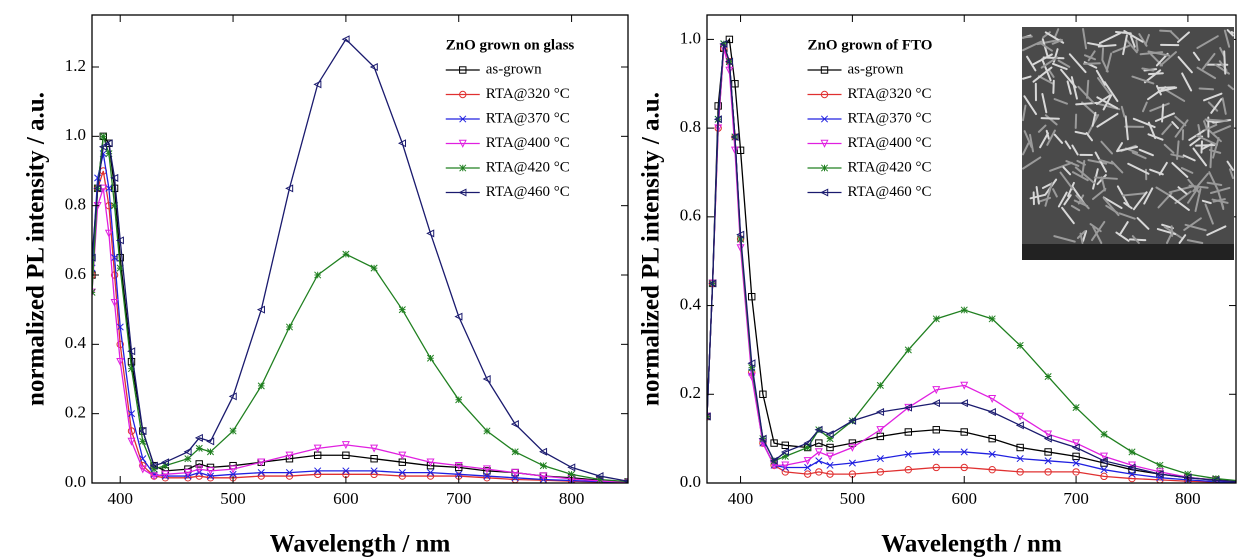 The width and height of the screenshot is (1238, 559). What do you see at coordinates (528, 143) in the screenshot?
I see `legend-label: RTA@400 °C` at bounding box center [528, 143].